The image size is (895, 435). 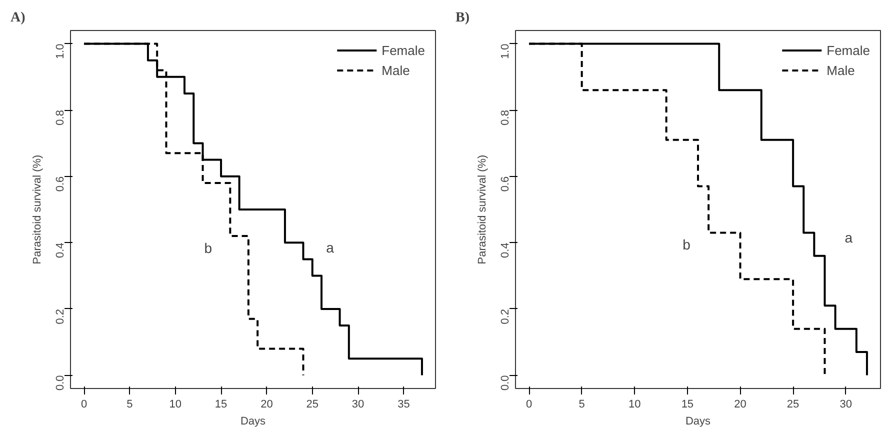 What do you see at coordinates (463, 18) in the screenshot?
I see `chart-title: B)` at bounding box center [463, 18].